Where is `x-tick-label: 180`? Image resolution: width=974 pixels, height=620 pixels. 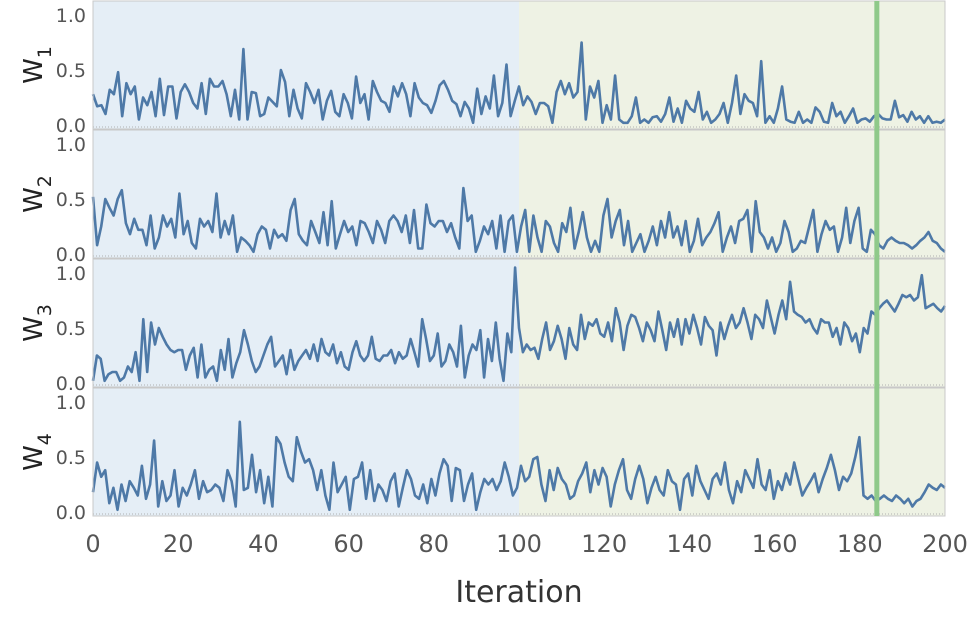
x-tick-label: 180 is located at coordinates (860, 544).